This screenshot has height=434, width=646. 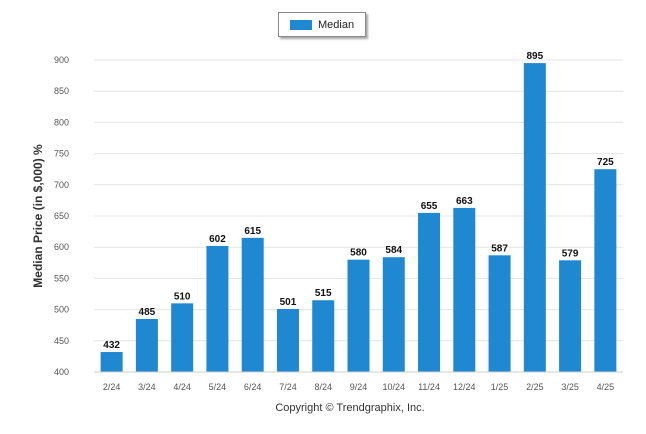 What do you see at coordinates (147, 387) in the screenshot?
I see `x-tick-label-3-24: 3/24` at bounding box center [147, 387].